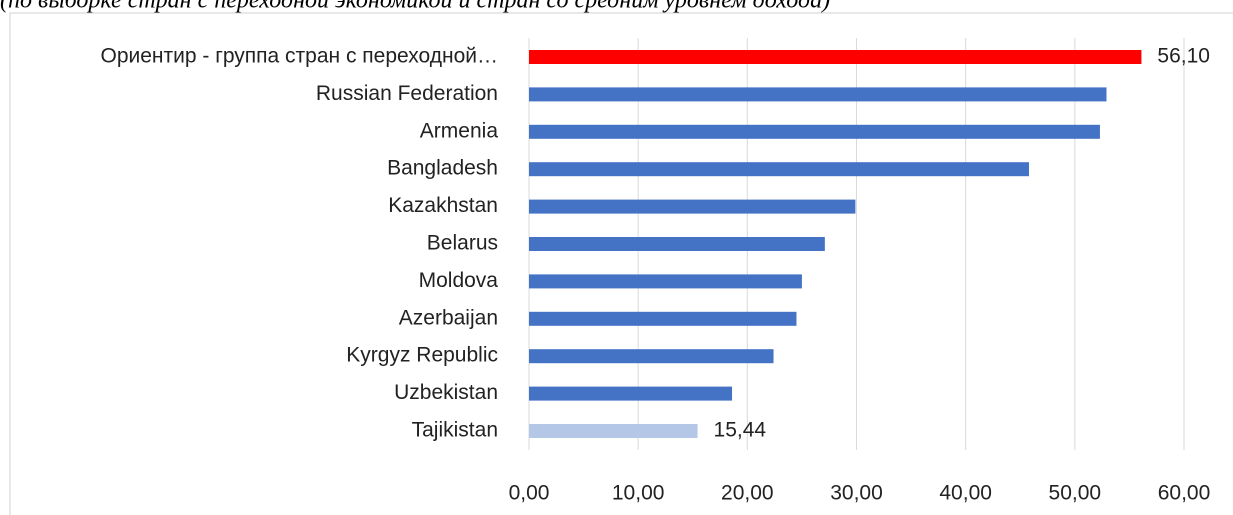  What do you see at coordinates (442, 168) in the screenshot?
I see `y-tick-label: Bangladesh` at bounding box center [442, 168].